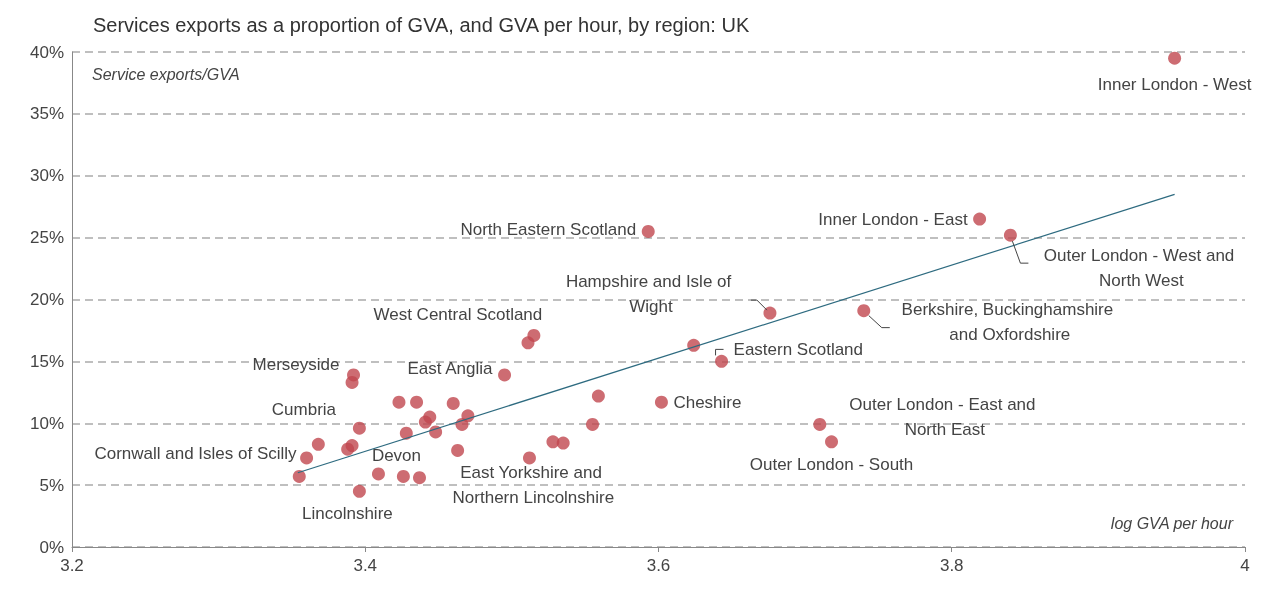 The image size is (1277, 595). I want to click on annotation: Inner London - East, so click(893, 219).